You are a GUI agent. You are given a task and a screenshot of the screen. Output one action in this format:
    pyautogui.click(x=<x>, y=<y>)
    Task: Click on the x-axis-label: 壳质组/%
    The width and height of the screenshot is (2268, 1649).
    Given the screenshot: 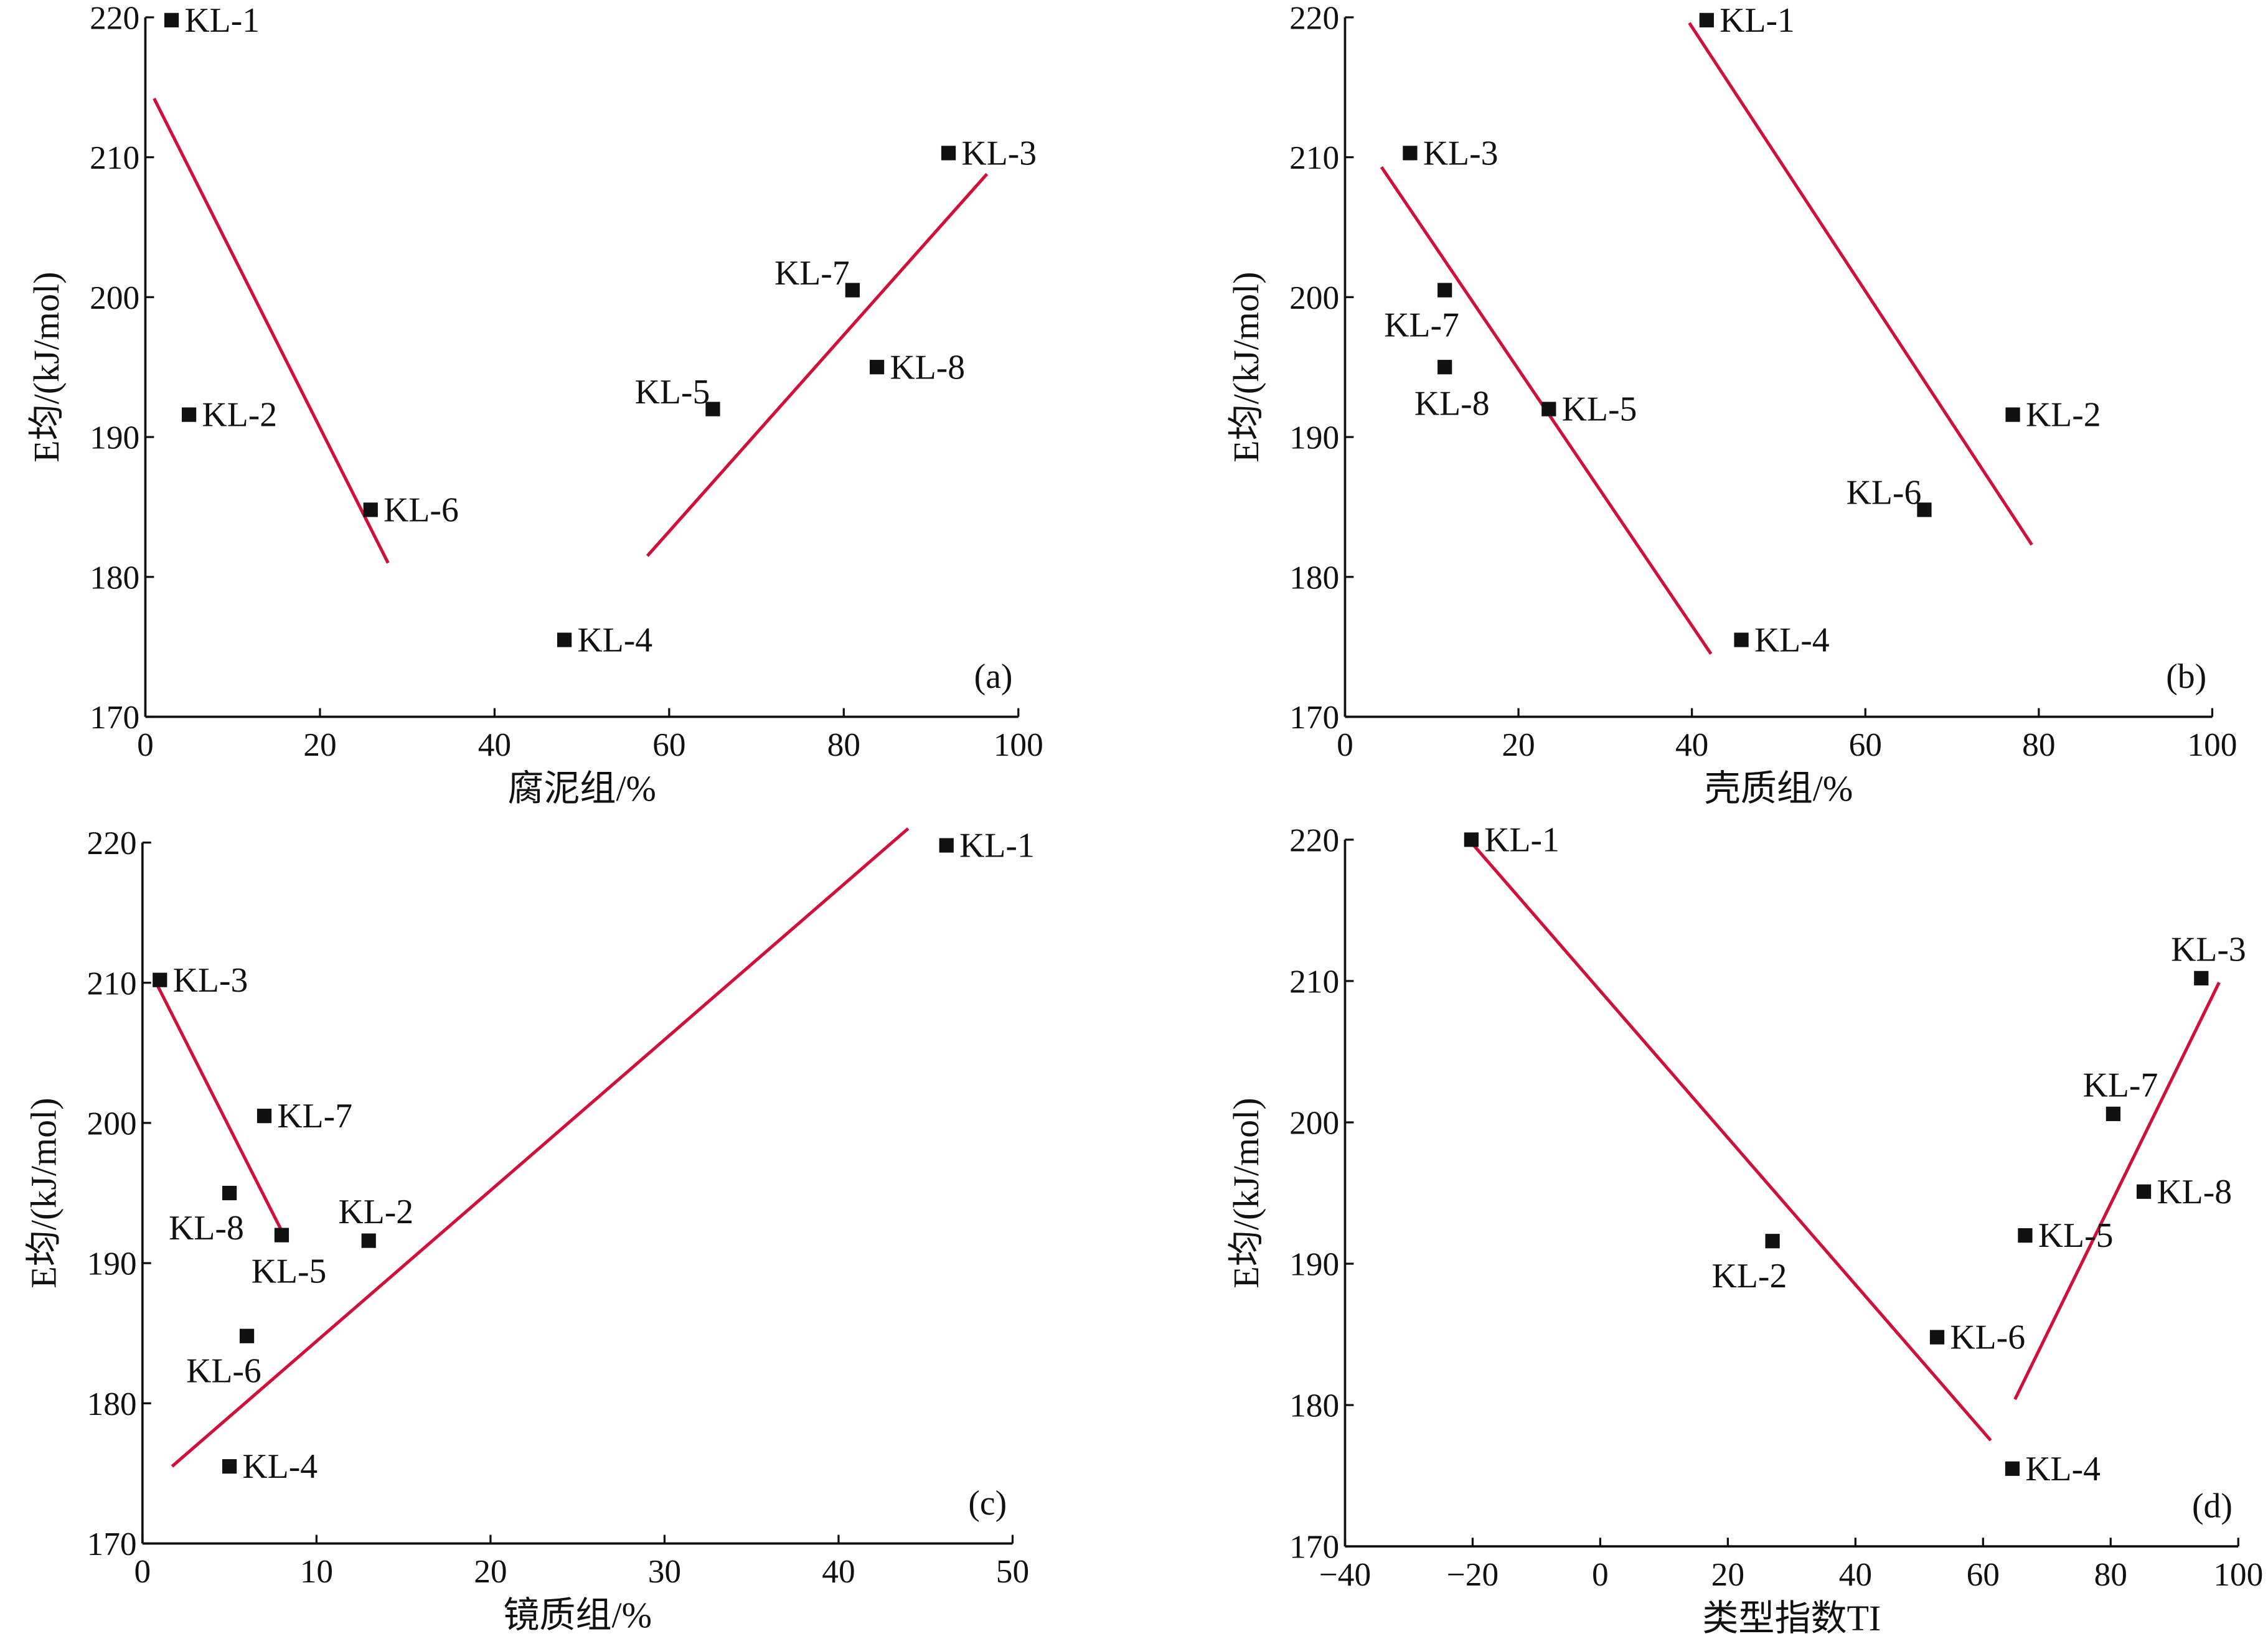 What is the action you would take?
    pyautogui.click(x=1779, y=788)
    